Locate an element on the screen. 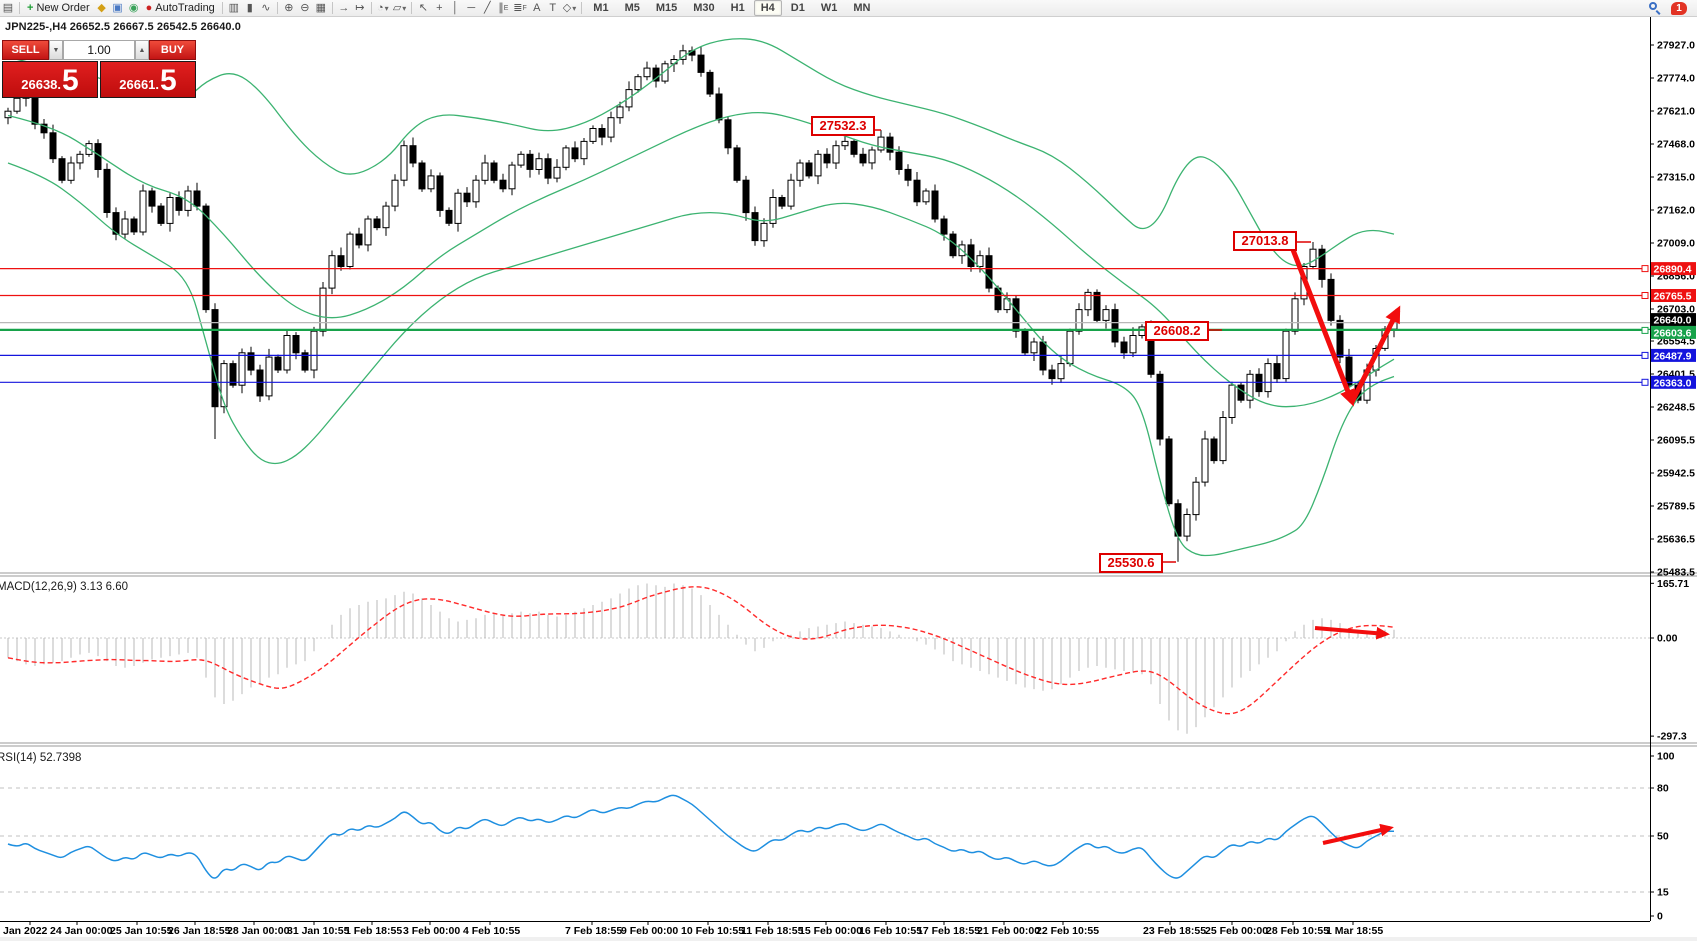 Image resolution: width=1697 pixels, height=941 pixels. svg-text: 27468.0 is located at coordinates (1676, 144).